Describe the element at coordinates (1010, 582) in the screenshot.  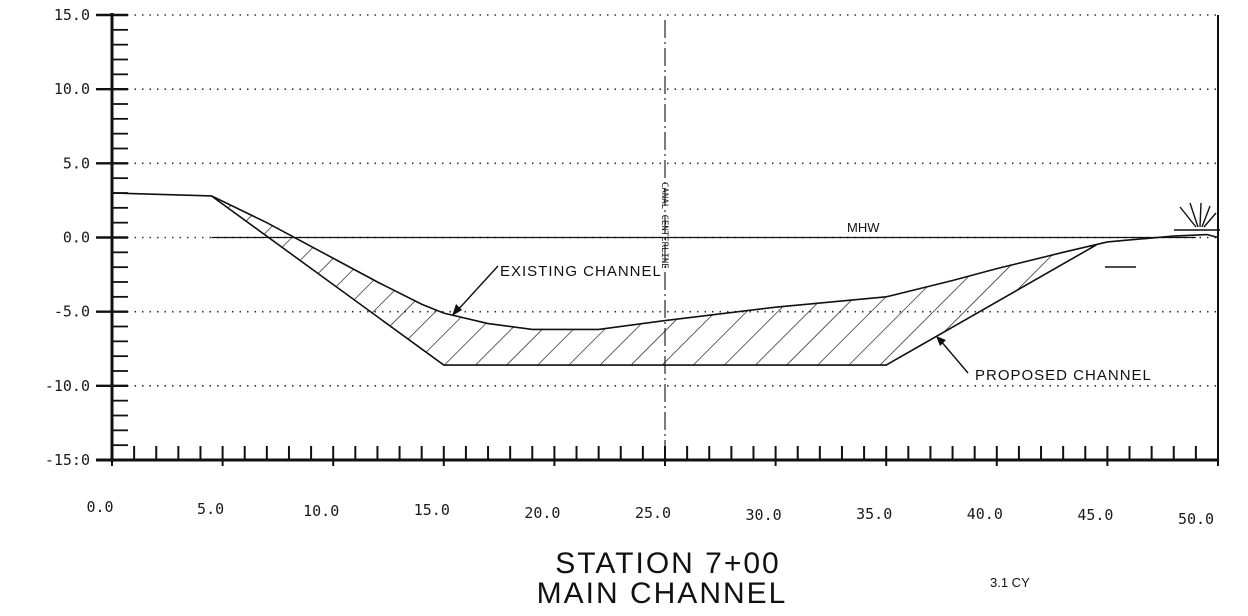
I see `volume-note: 3.1 CY` at that location.